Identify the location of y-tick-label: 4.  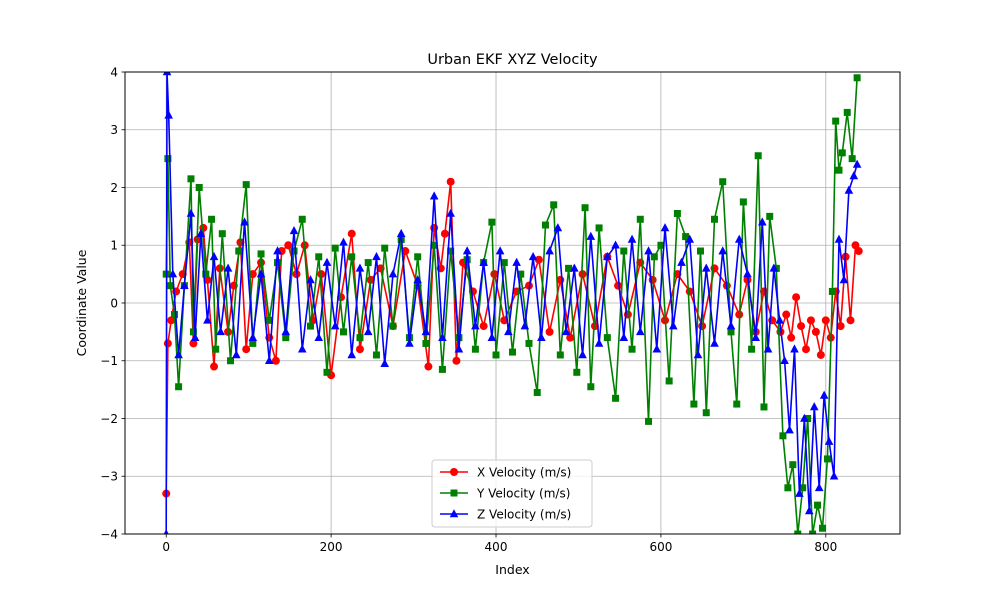
(114, 72).